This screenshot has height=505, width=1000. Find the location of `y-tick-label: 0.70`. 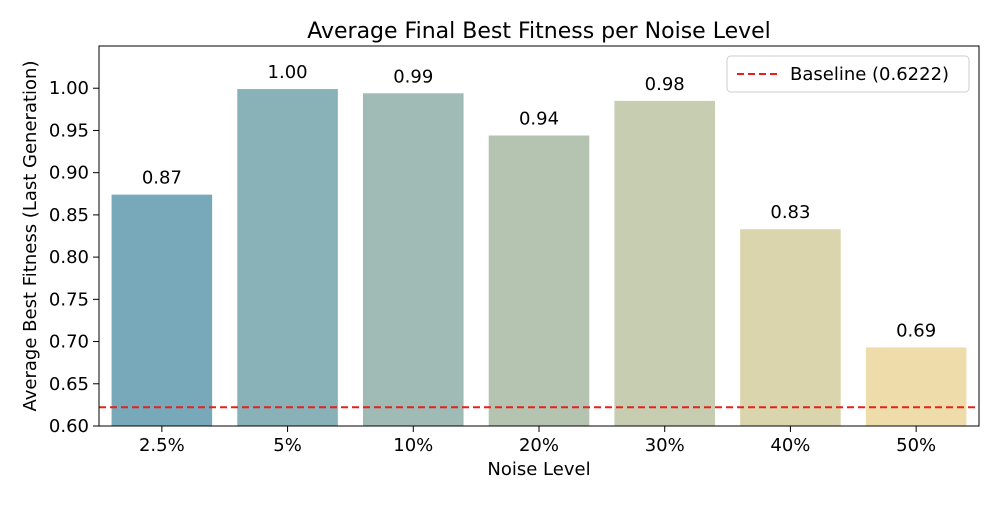

y-tick-label: 0.70 is located at coordinates (69, 342).